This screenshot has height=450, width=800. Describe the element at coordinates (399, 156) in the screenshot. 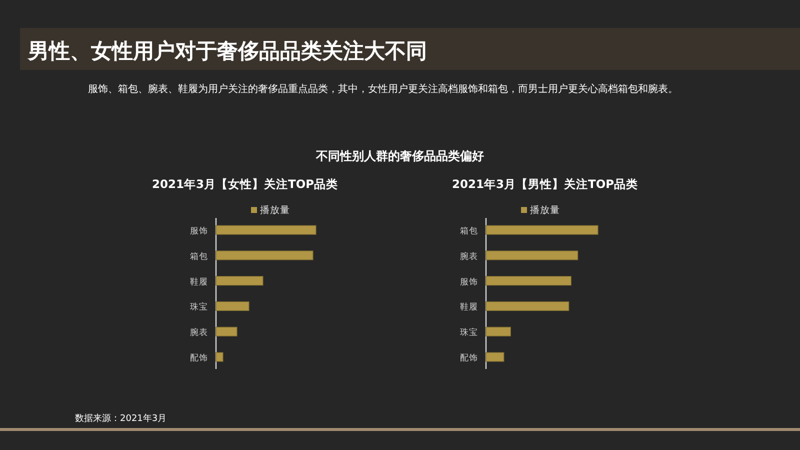

I see `text: 不同性别人群的奢侈品品类偏好` at that location.